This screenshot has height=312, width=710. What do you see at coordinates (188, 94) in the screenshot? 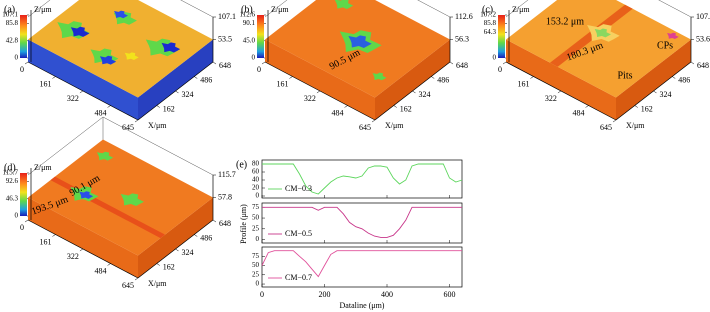
I see `y-tick-label: 324` at bounding box center [188, 94].